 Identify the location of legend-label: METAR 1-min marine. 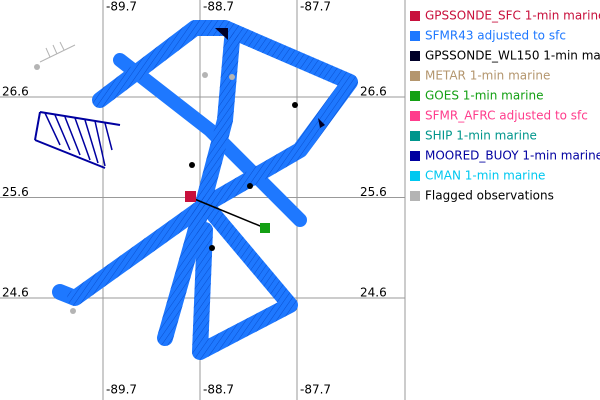
(487, 76).